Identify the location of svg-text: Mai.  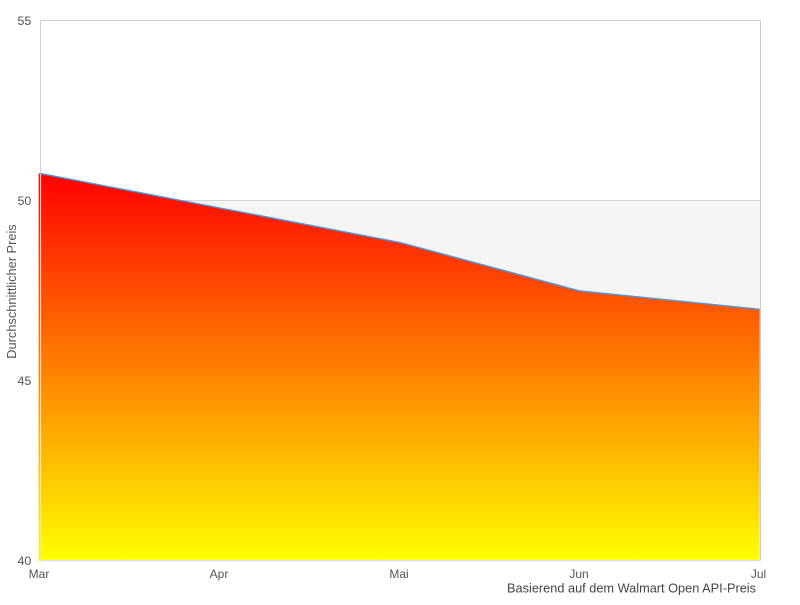
(398, 574).